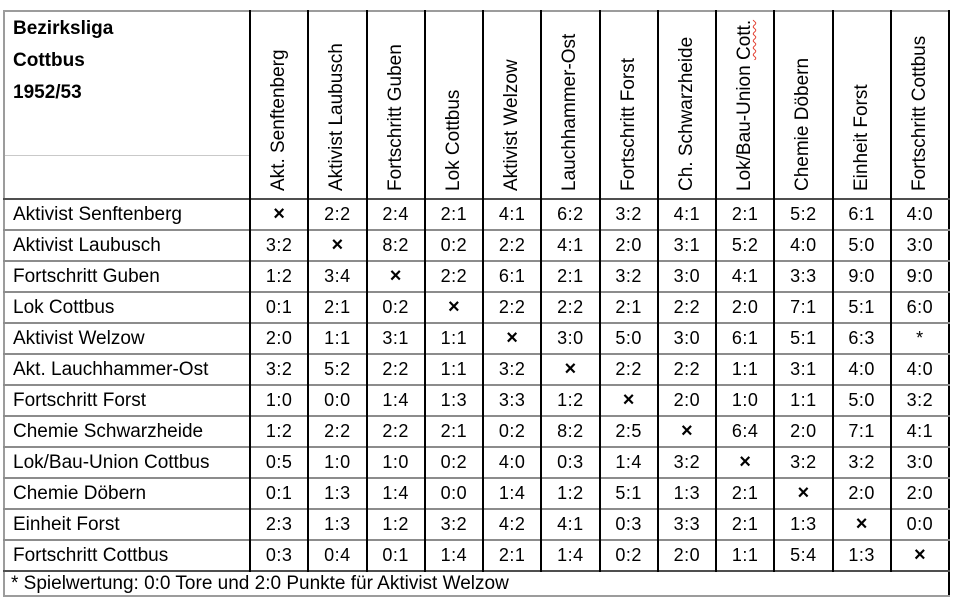 This screenshot has width=953, height=605. What do you see at coordinates (744, 431) in the screenshot?
I see `result-cell: 6:4` at bounding box center [744, 431].